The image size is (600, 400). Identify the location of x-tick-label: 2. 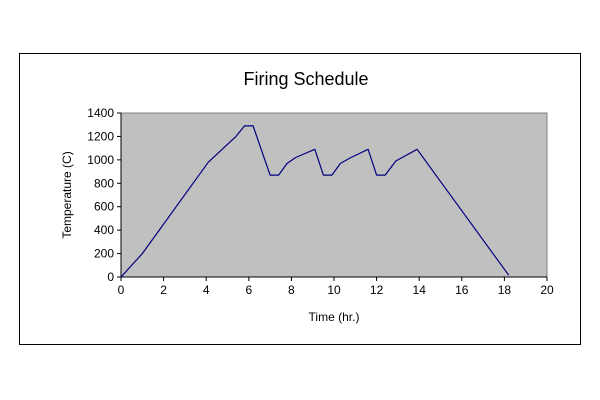
(163, 290).